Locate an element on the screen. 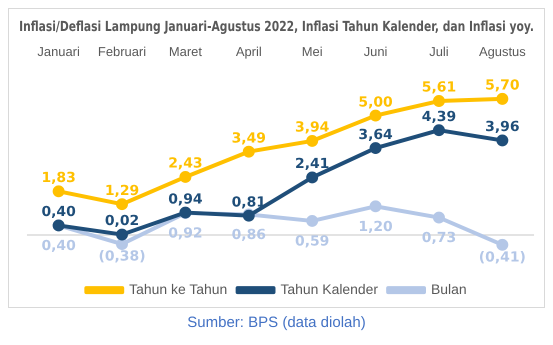 The image size is (553, 345). data-label: 3,49 is located at coordinates (249, 138).